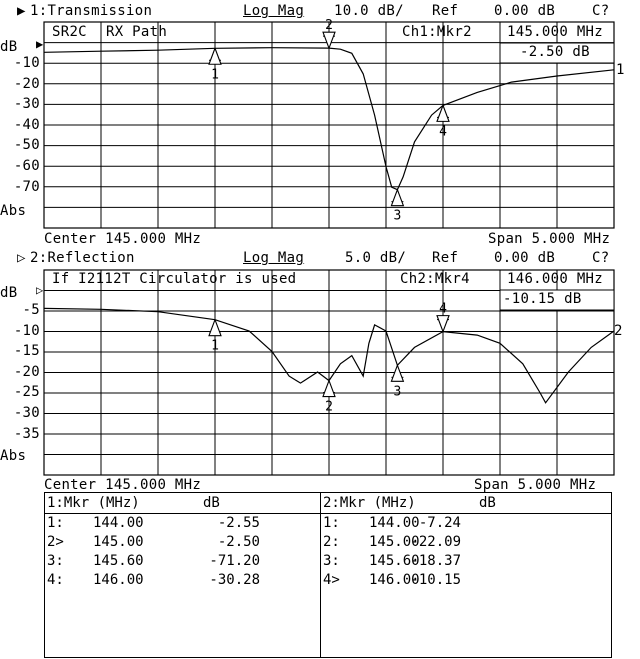 The width and height of the screenshot is (640, 659). What do you see at coordinates (487, 503) in the screenshot?
I see `ch2-table-db-header: dB` at bounding box center [487, 503].